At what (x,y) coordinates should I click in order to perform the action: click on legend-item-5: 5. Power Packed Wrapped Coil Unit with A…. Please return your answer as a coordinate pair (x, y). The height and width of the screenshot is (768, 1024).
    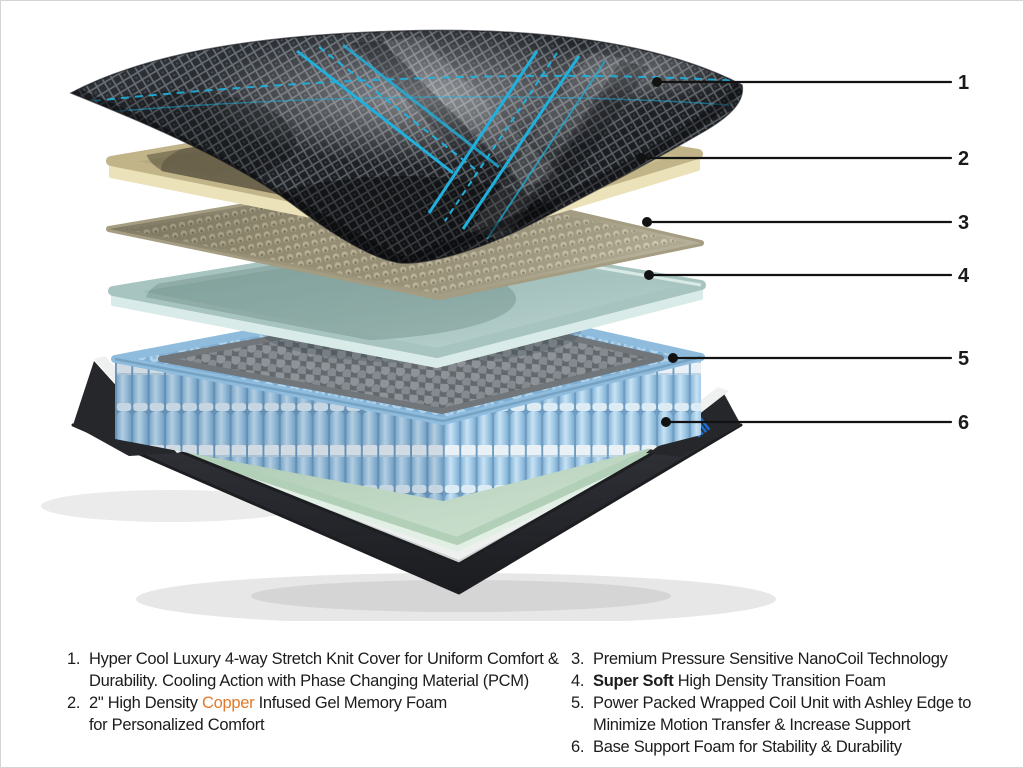
    Looking at the image, I should click on (791, 714).